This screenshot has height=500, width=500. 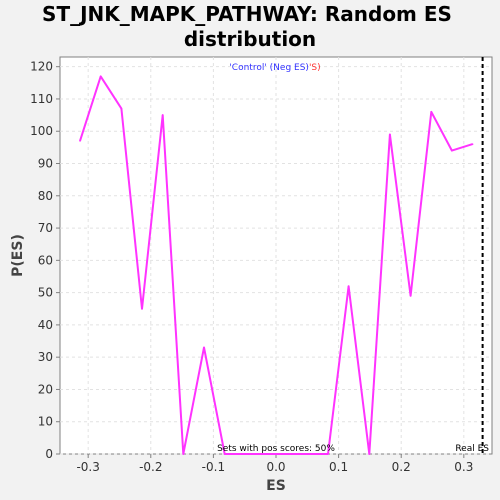 What do you see at coordinates (401, 467) in the screenshot?
I see `x-tick-label: 0.2` at bounding box center [401, 467].